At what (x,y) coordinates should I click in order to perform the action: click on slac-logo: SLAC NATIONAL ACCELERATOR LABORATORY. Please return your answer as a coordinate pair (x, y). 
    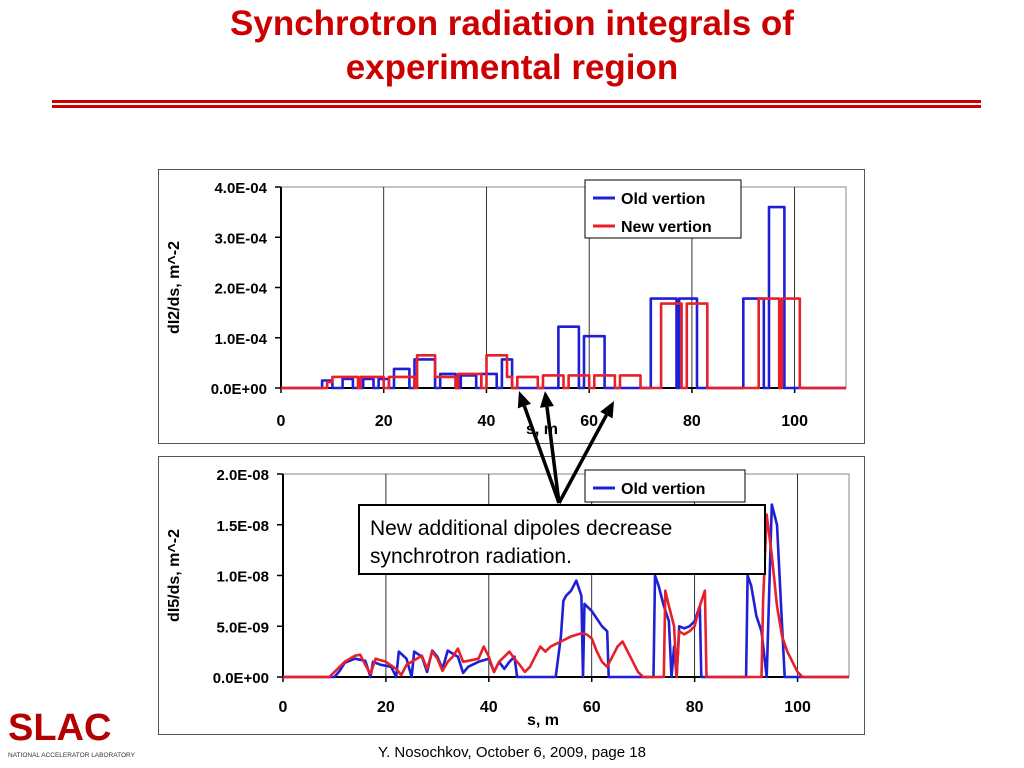
    Looking at the image, I should click on (72, 733).